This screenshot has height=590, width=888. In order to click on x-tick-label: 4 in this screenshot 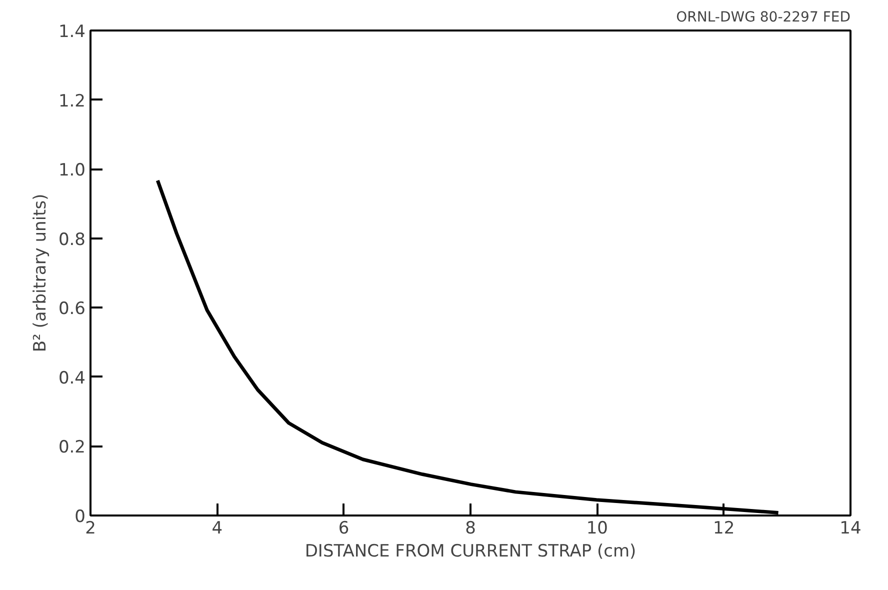, I will do `click(217, 528)`.